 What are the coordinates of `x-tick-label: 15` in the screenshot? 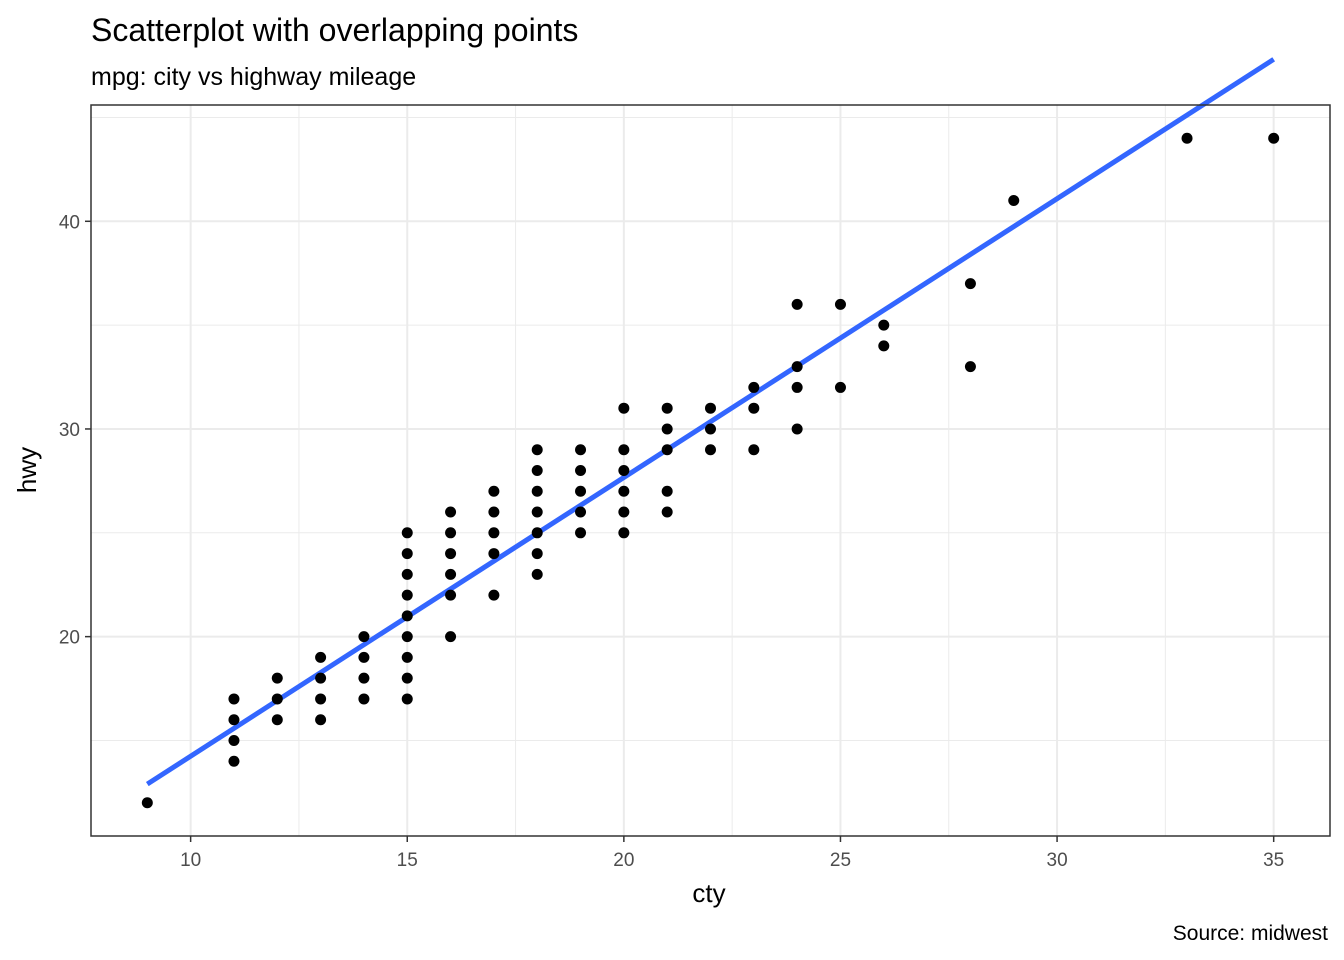 It's located at (407, 860).